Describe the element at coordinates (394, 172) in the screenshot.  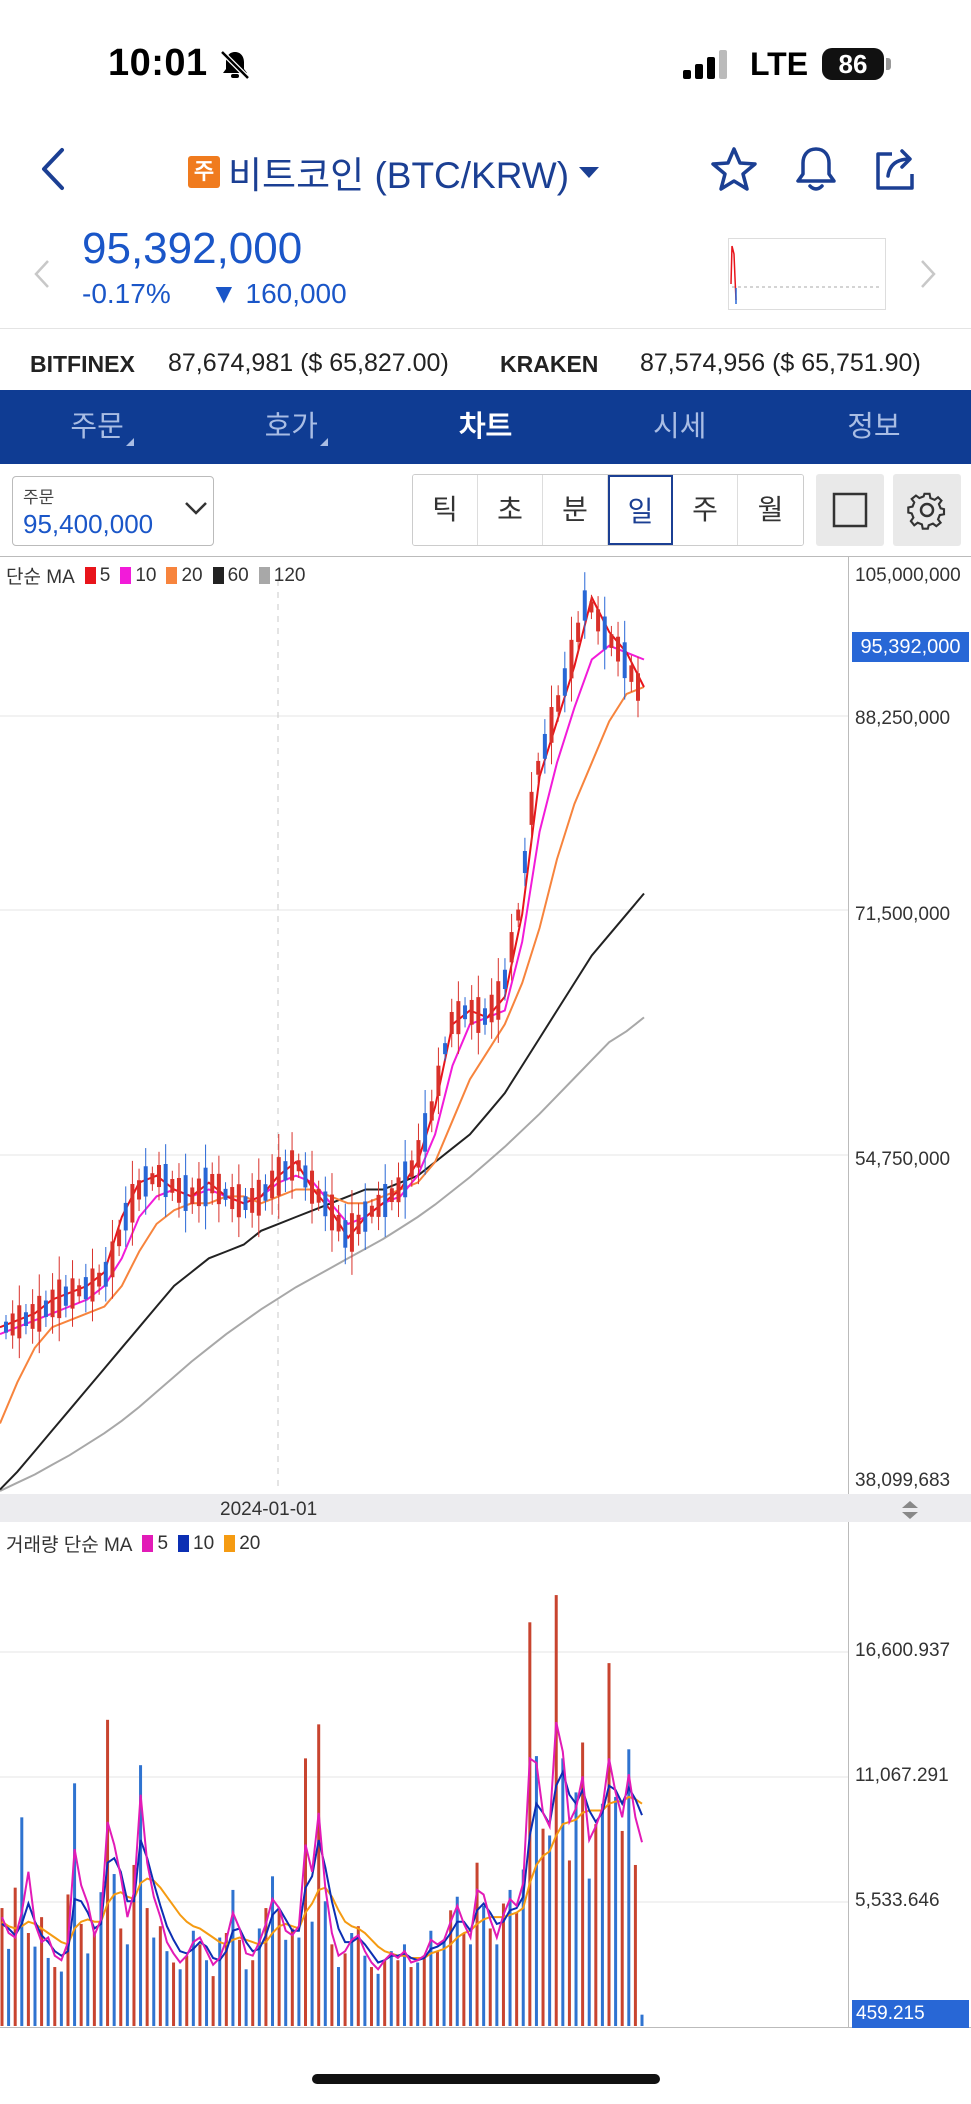
I see `coin-selector: 주 비트코인 (BTC/KRW)` at that location.